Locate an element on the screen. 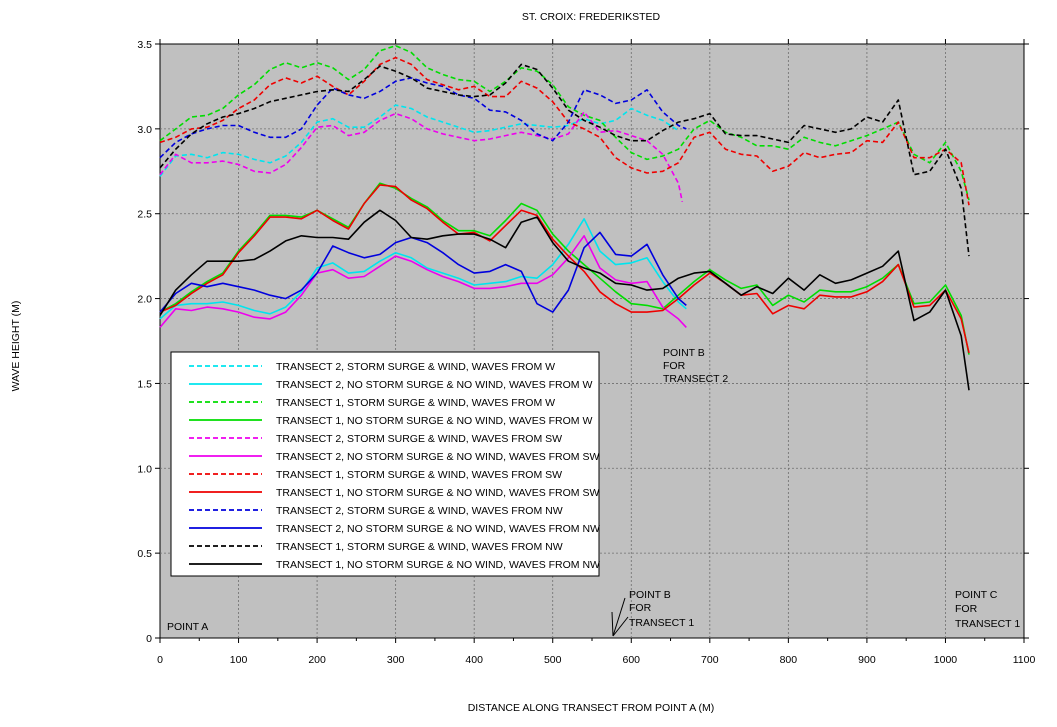  annotation-point-c-t1-line2: FOR is located at coordinates (966, 609).